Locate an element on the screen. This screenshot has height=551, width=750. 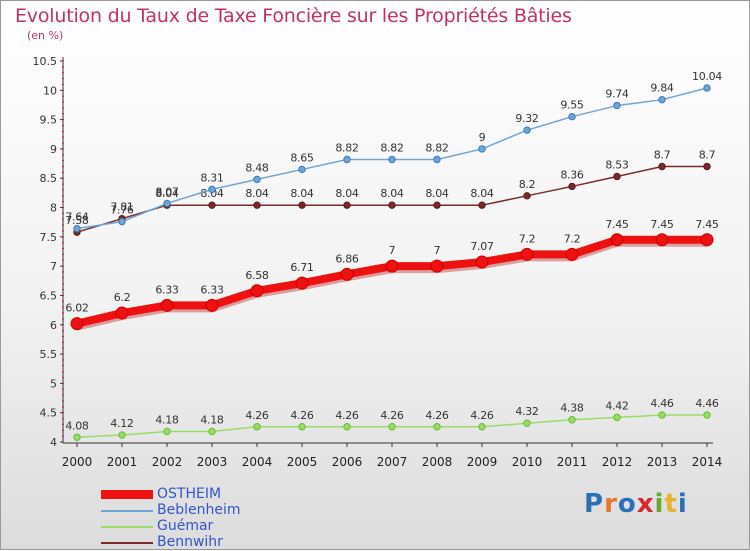
proxiti-logo: Proxiti is located at coordinates (636, 504).